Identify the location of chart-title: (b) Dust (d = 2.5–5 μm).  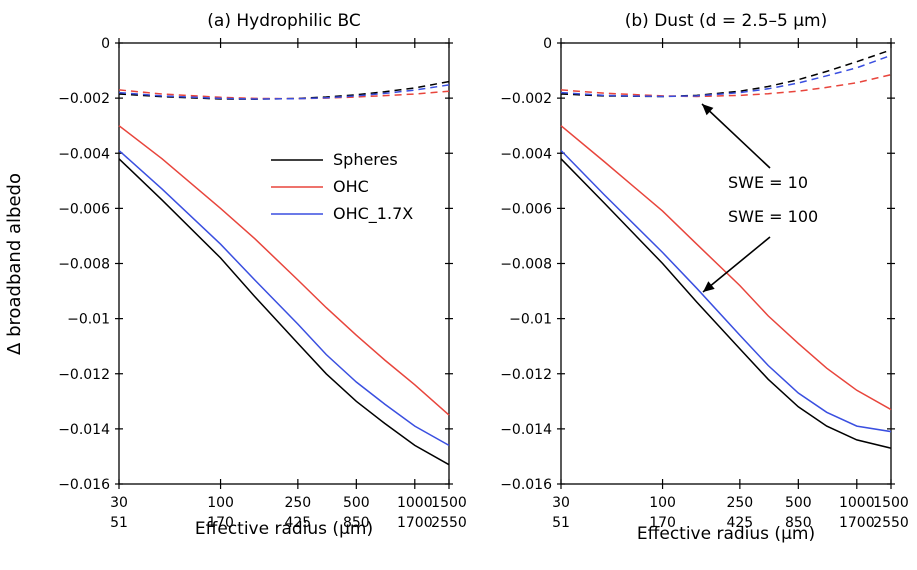
(726, 21).